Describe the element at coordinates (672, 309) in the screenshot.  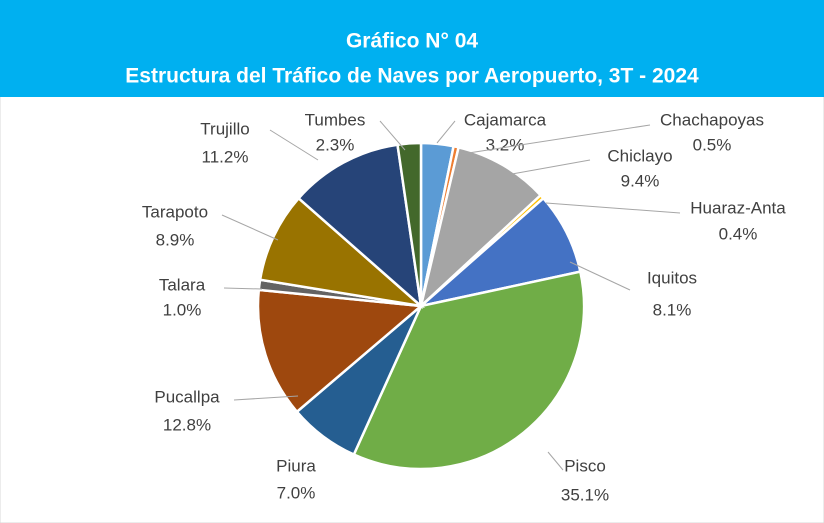
I see `slice-value-label: 8.1%` at that location.